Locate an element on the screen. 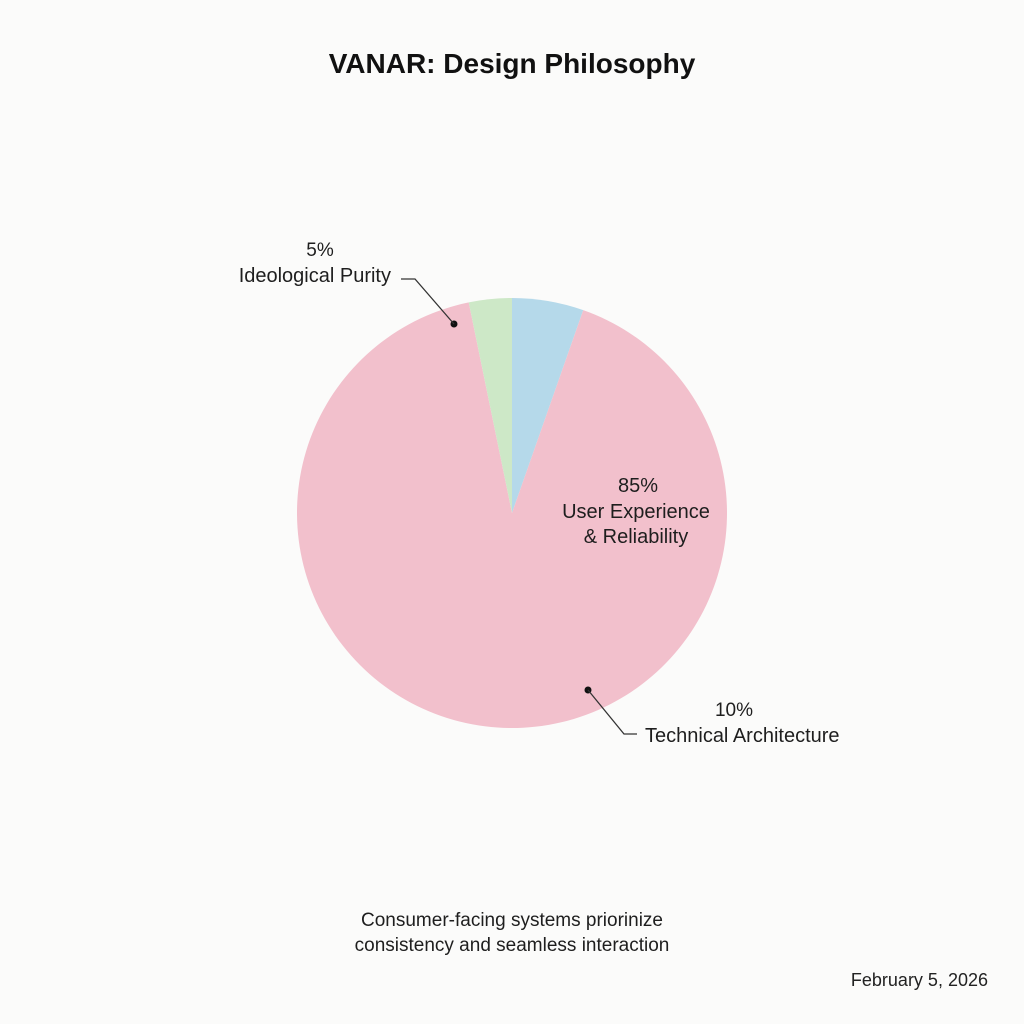  date-stamp: February 5, 2026 is located at coordinates (919, 980).